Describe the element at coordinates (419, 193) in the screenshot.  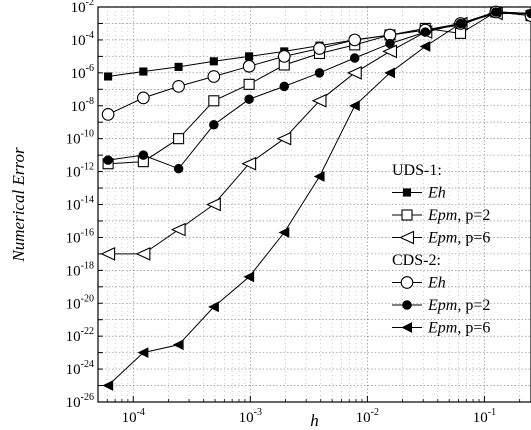
I see `legend-item-uds-1-eh: Eh` at that location.